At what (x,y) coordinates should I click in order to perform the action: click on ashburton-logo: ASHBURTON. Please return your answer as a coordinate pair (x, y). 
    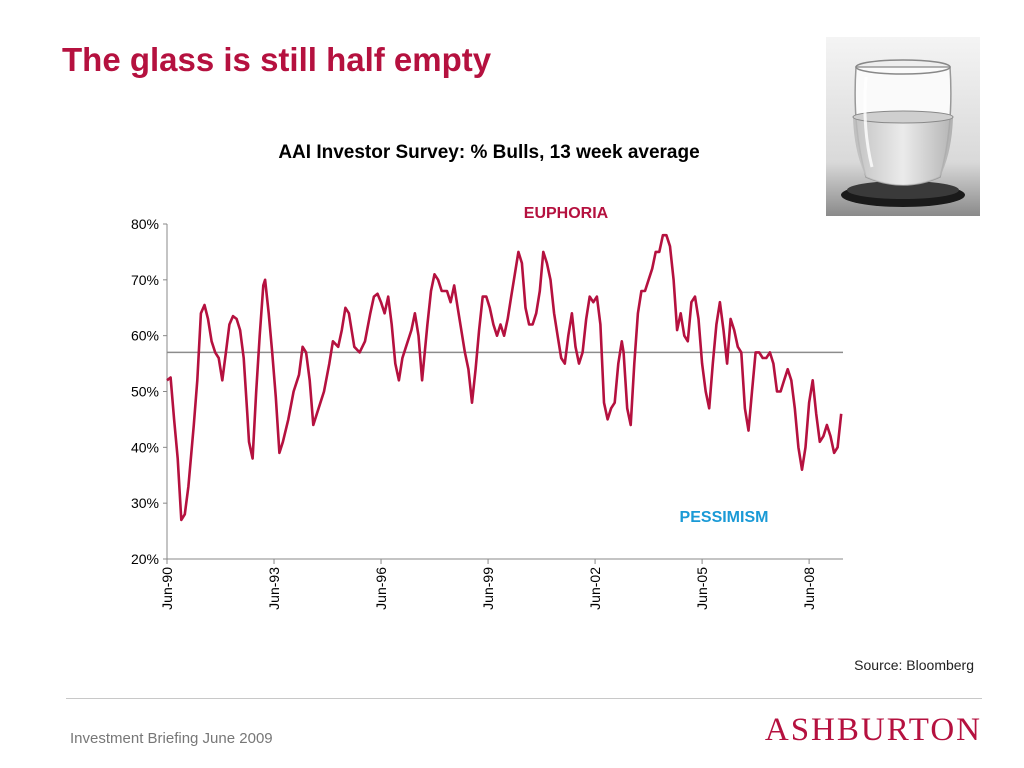
    Looking at the image, I should click on (873, 730).